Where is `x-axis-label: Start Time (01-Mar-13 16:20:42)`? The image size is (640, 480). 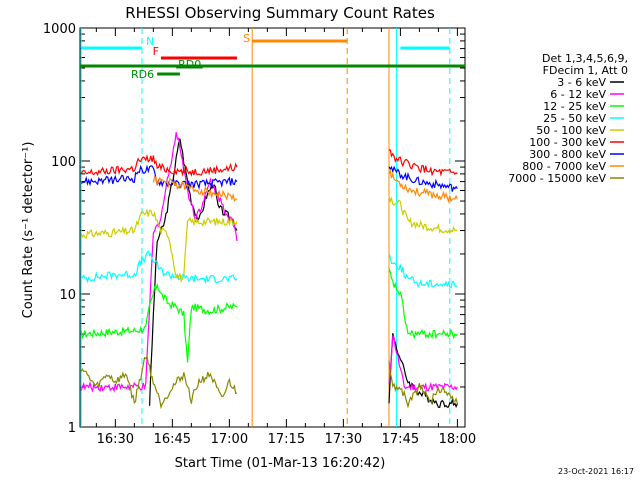
x-axis-label: Start Time (01-Mar-13 16:20:42) is located at coordinates (280, 463).